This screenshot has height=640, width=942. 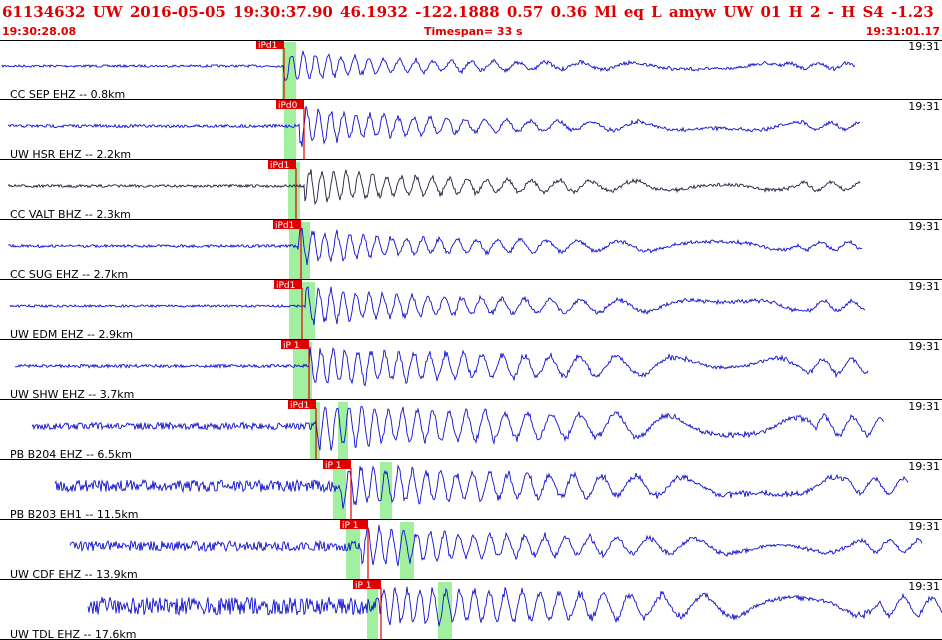 What do you see at coordinates (69, 274) in the screenshot?
I see `station-label: CC SUG EHZ -- 2.7km` at bounding box center [69, 274].